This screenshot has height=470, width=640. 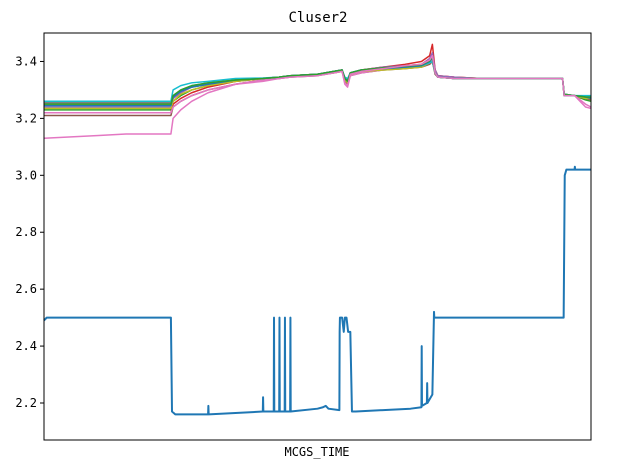 I want to click on y-tick-label: 2.6, so click(x=26, y=289).